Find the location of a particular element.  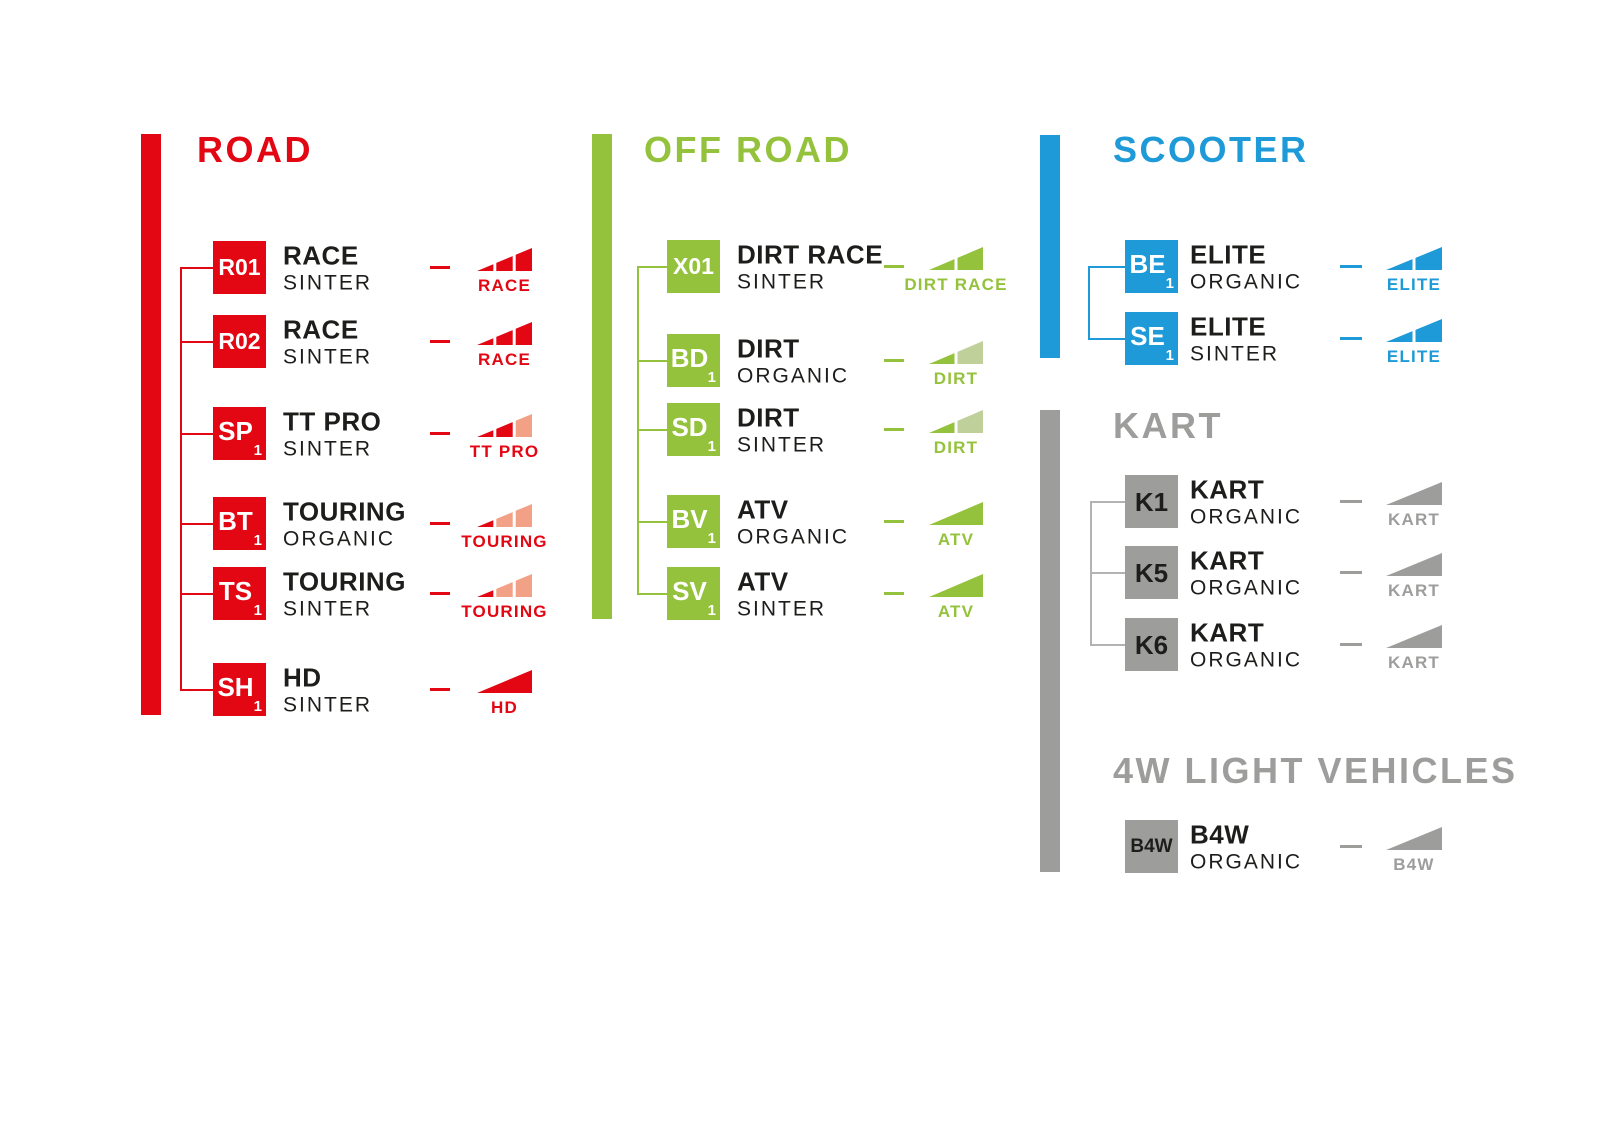

product-name-block: HD SINTER is located at coordinates (327, 690).